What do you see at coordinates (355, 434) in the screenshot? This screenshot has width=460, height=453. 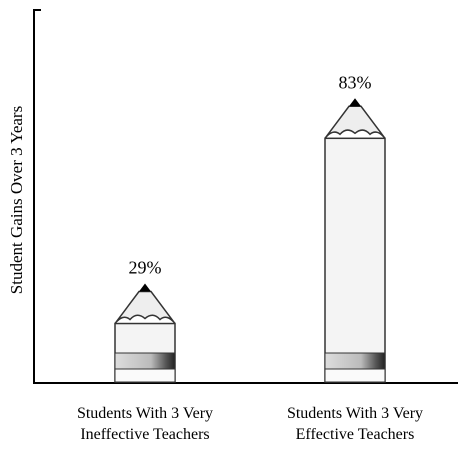 I see `x-tick-label: Effective Teachers` at bounding box center [355, 434].